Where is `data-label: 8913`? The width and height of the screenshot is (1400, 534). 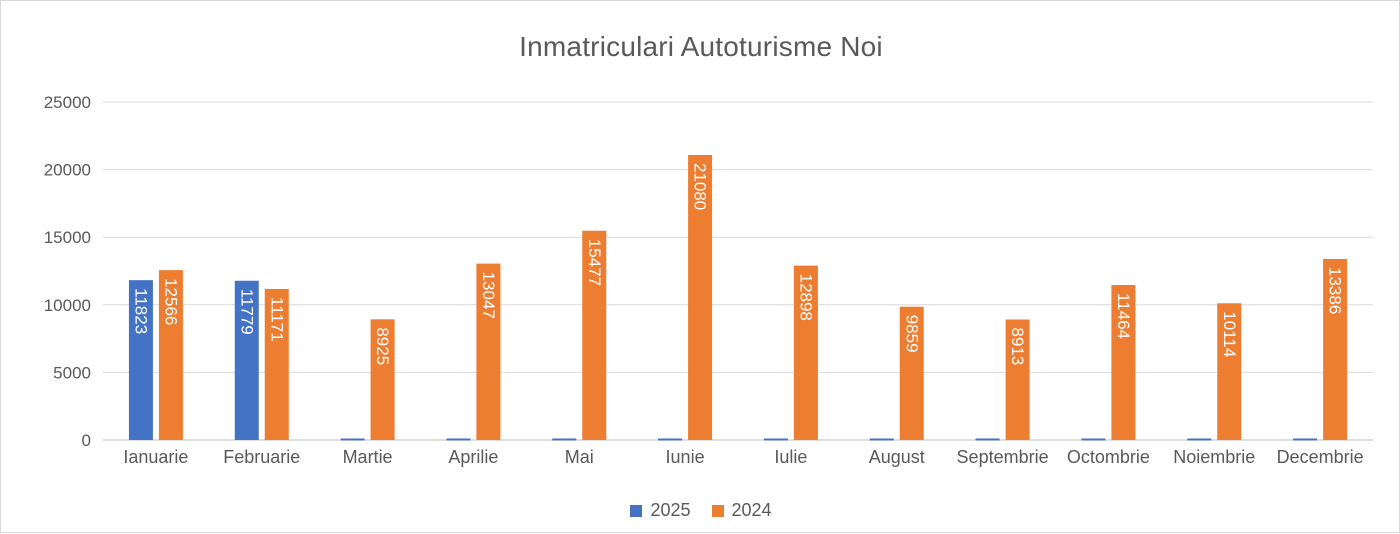 data-label: 8913 is located at coordinates (1017, 346).